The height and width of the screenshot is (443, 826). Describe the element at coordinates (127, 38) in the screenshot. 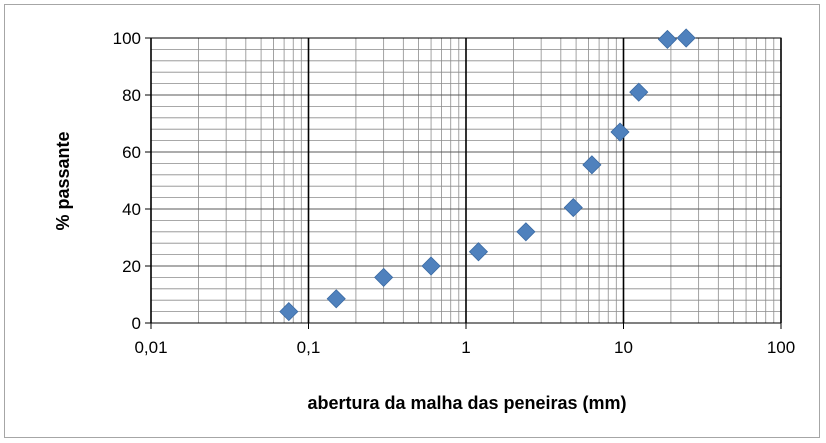

I see `y-tick-label: 100` at that location.